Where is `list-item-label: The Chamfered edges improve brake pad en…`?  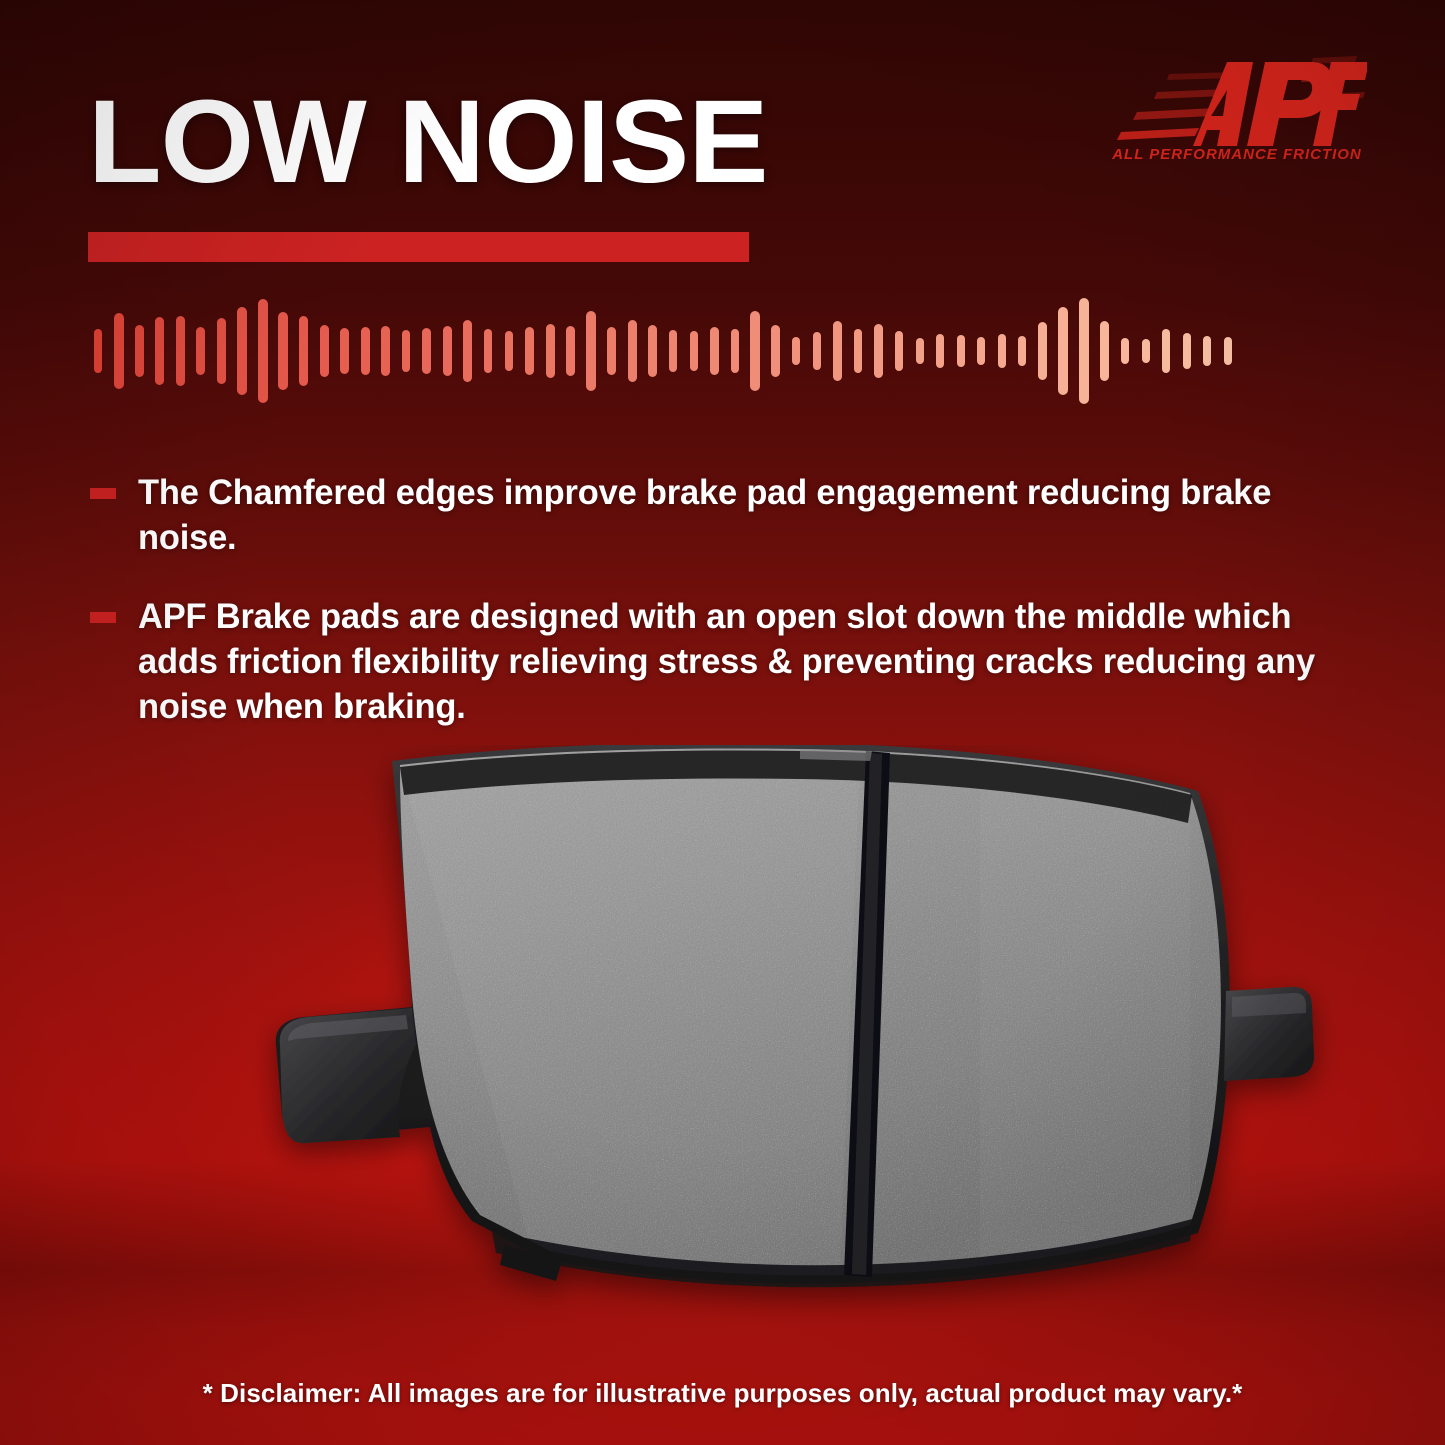 list-item-label: The Chamfered edges improve brake pad en… is located at coordinates (705, 515).